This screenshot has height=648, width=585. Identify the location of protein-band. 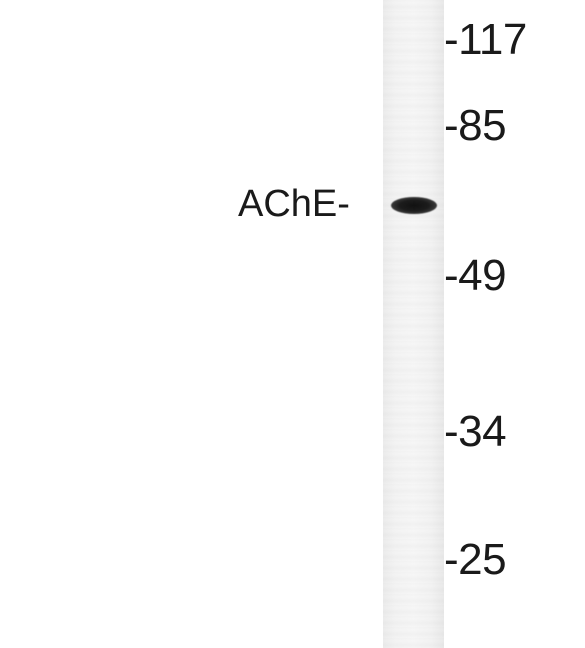
(414, 205).